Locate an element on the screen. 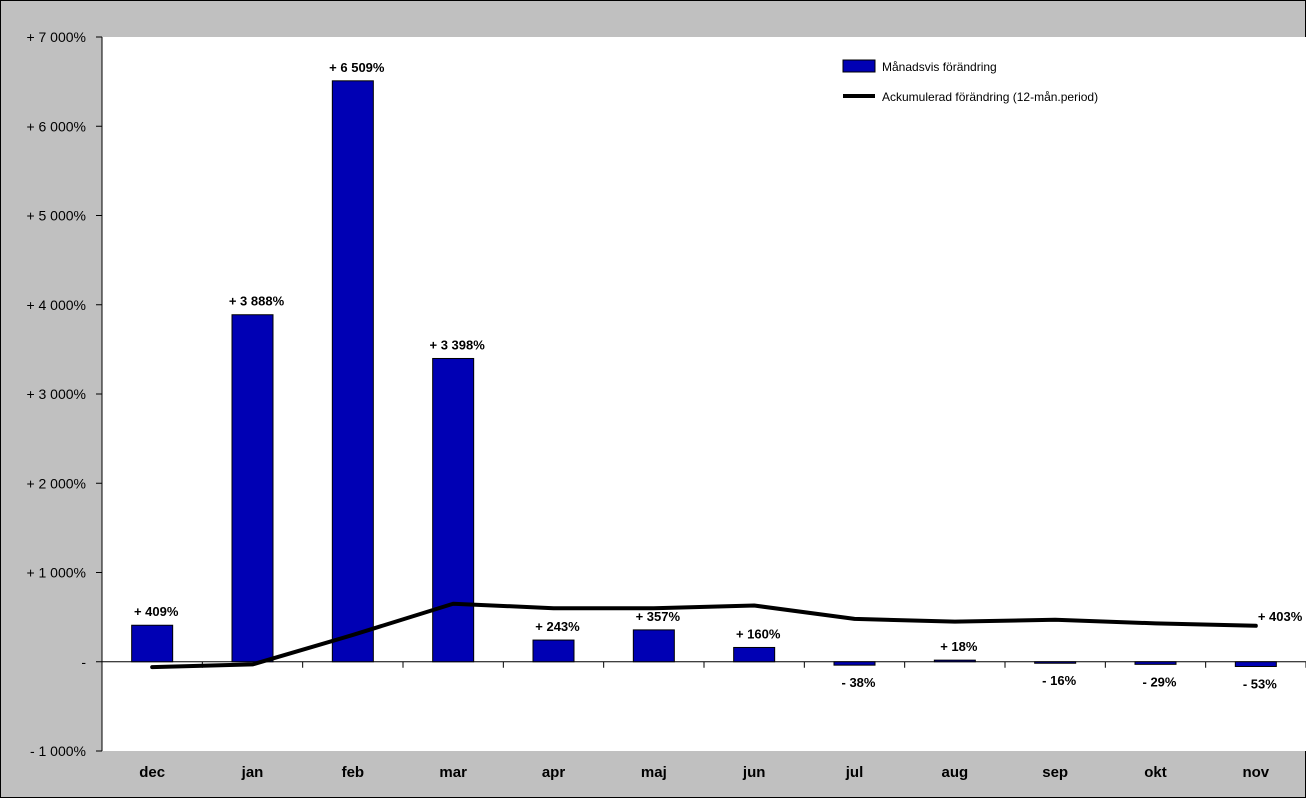 The width and height of the screenshot is (1306, 798). x-tick-label: dec is located at coordinates (152, 772).